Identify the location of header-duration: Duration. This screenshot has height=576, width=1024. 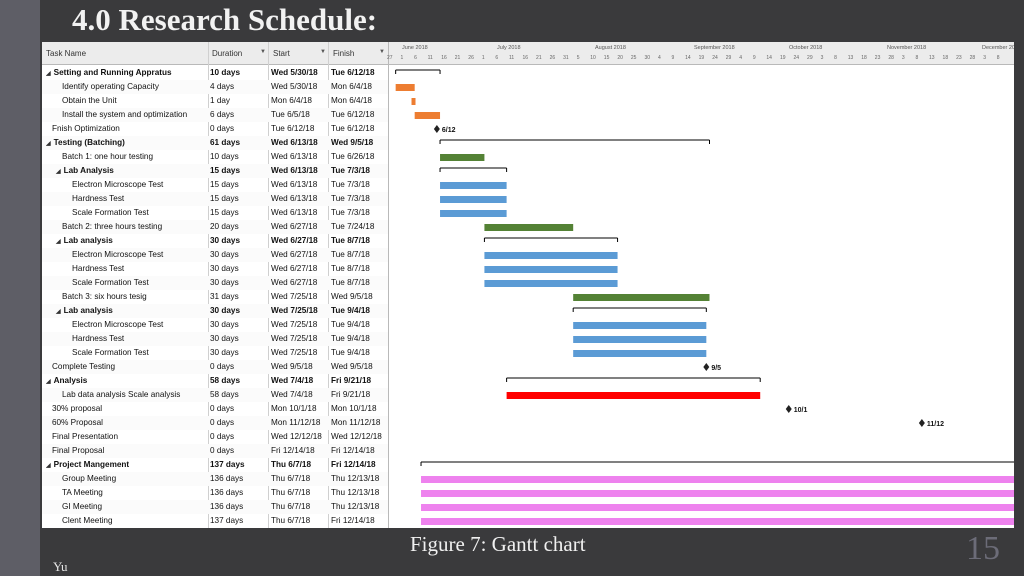
(227, 53).